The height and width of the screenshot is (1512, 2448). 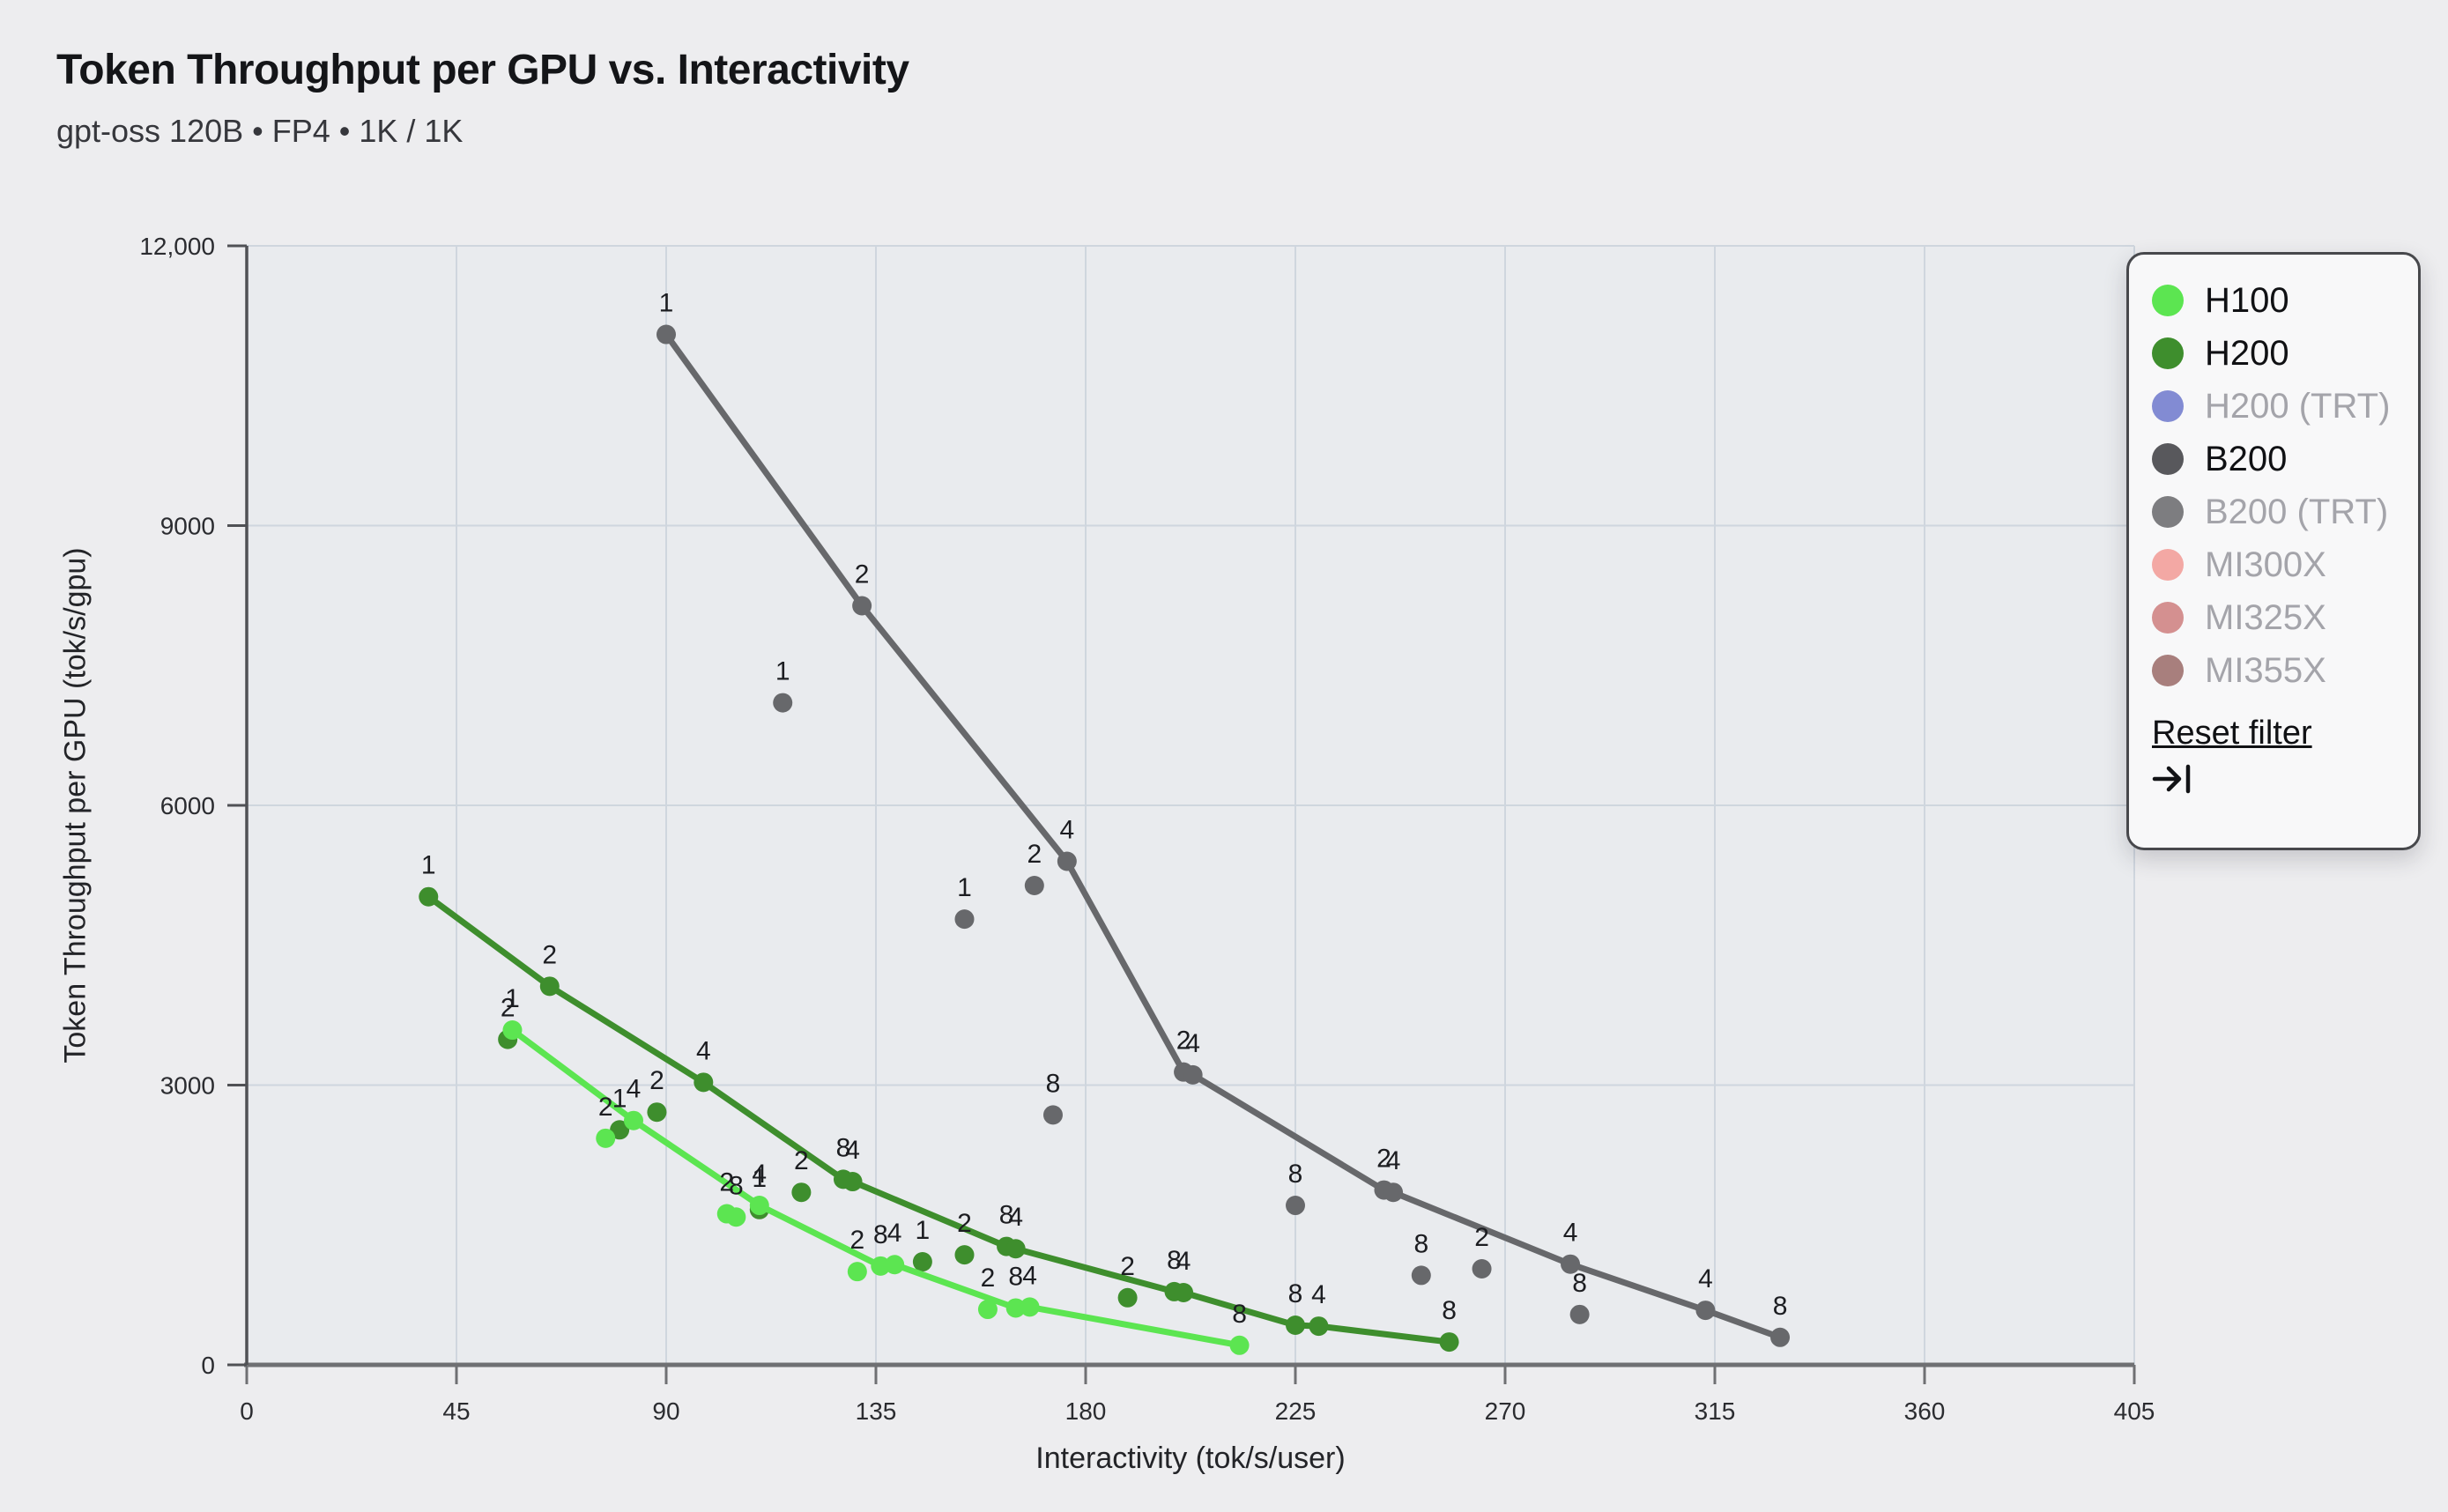 I want to click on reset-filter-icon, so click(x=2173, y=781).